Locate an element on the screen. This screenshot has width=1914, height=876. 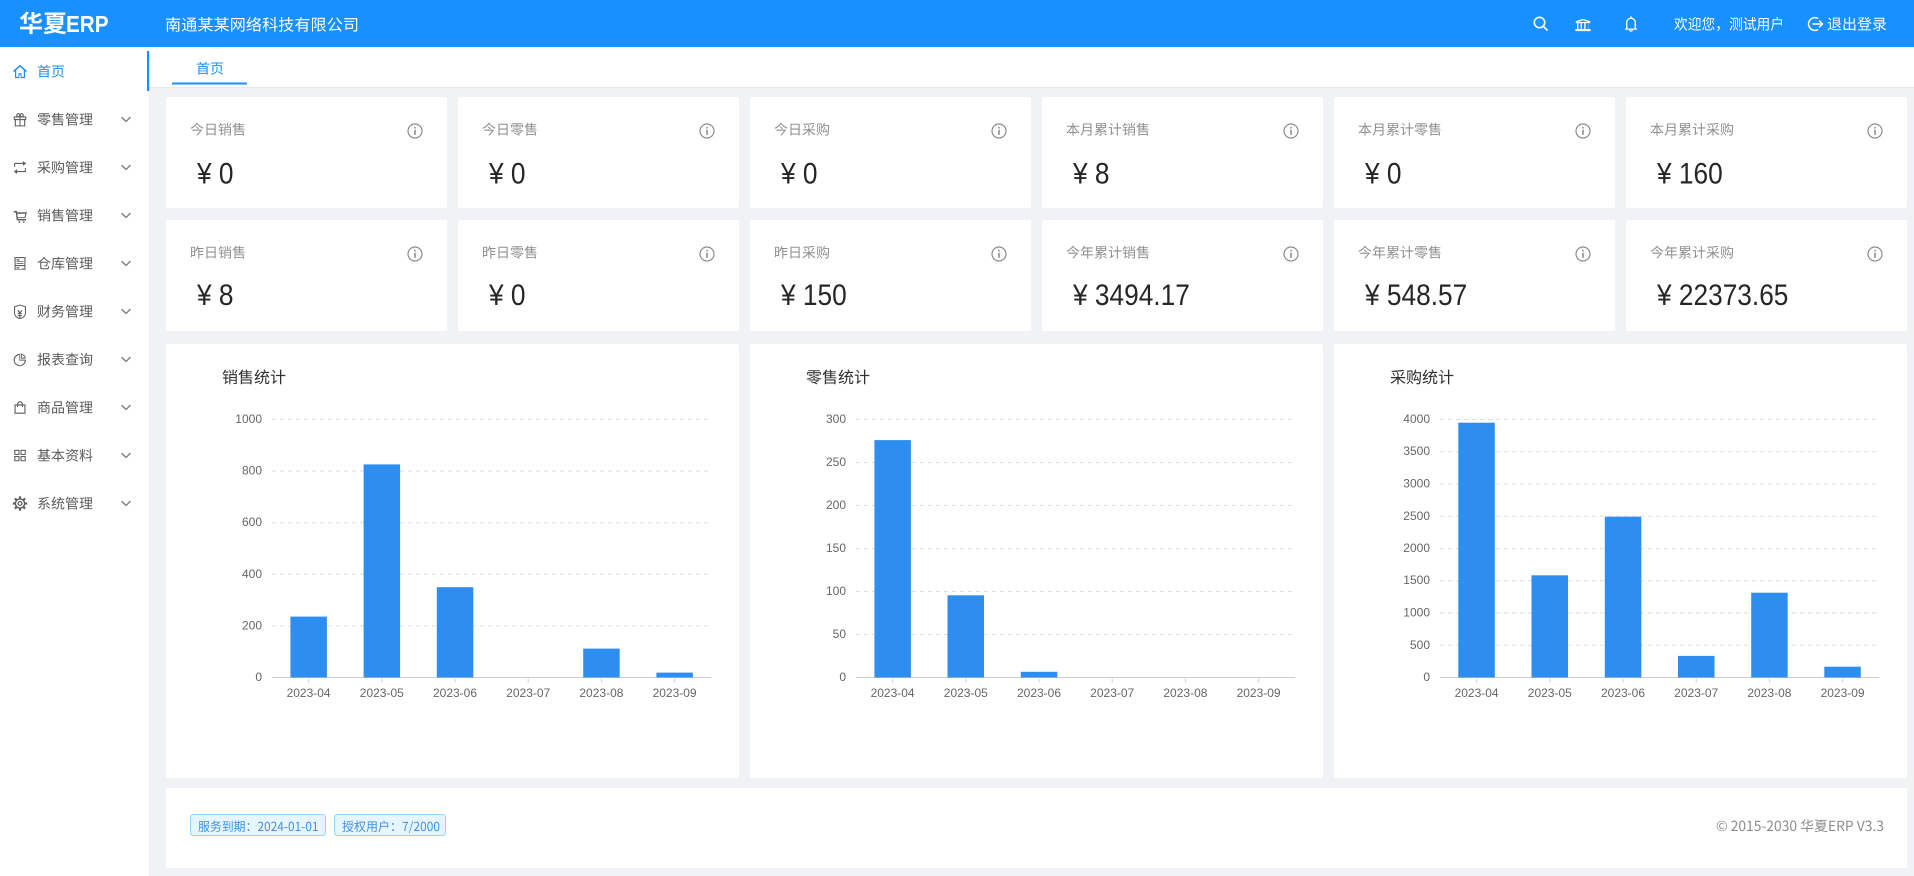
svg-text: ¥ 548.57 is located at coordinates (1415, 295).